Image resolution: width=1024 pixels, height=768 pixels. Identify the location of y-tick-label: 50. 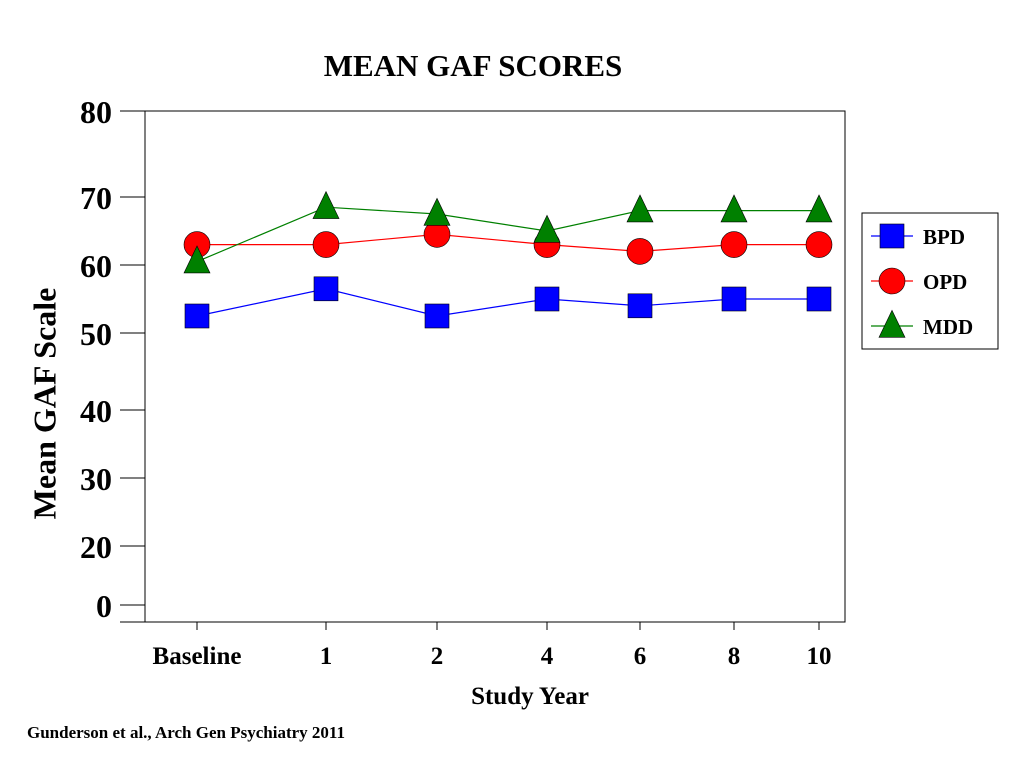
(96, 334).